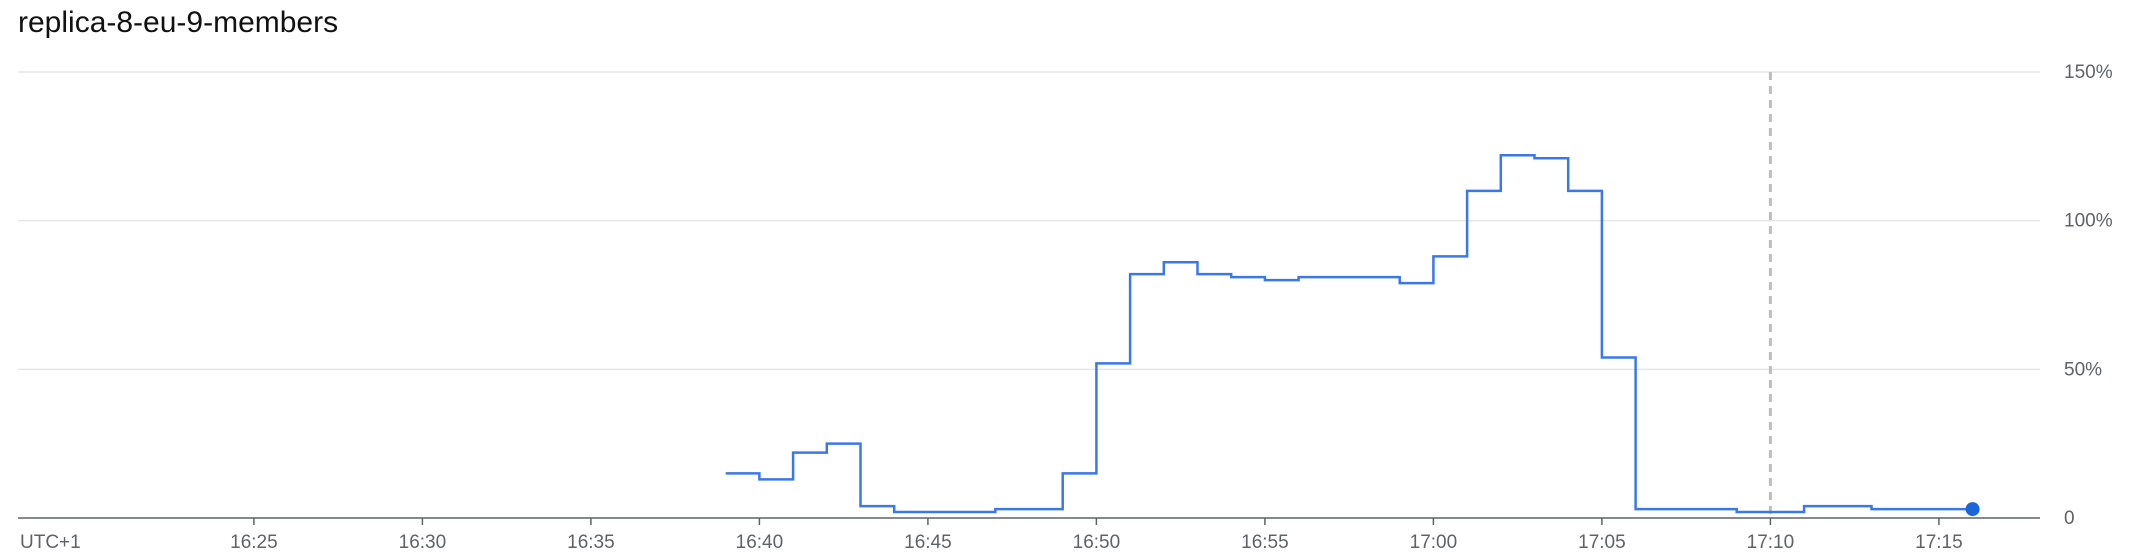 The image size is (2134, 552). Describe the element at coordinates (1939, 542) in the screenshot. I see `x-tick-label: 17:15` at that location.